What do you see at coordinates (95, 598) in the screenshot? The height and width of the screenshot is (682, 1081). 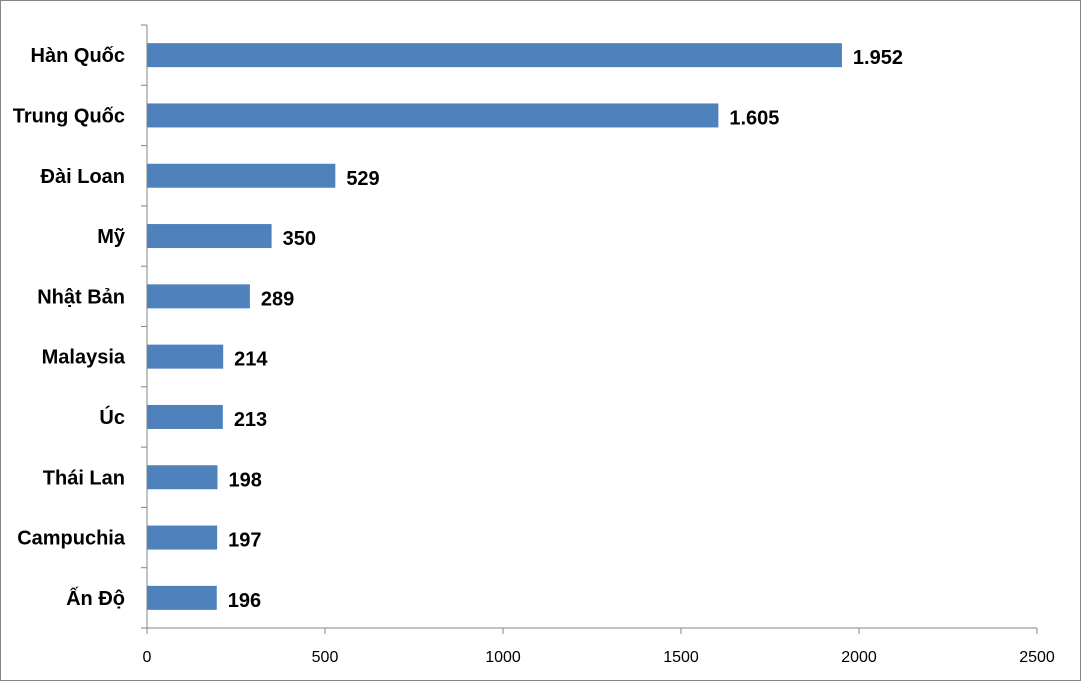 I see `category-label: Ấn Độ` at bounding box center [95, 598].